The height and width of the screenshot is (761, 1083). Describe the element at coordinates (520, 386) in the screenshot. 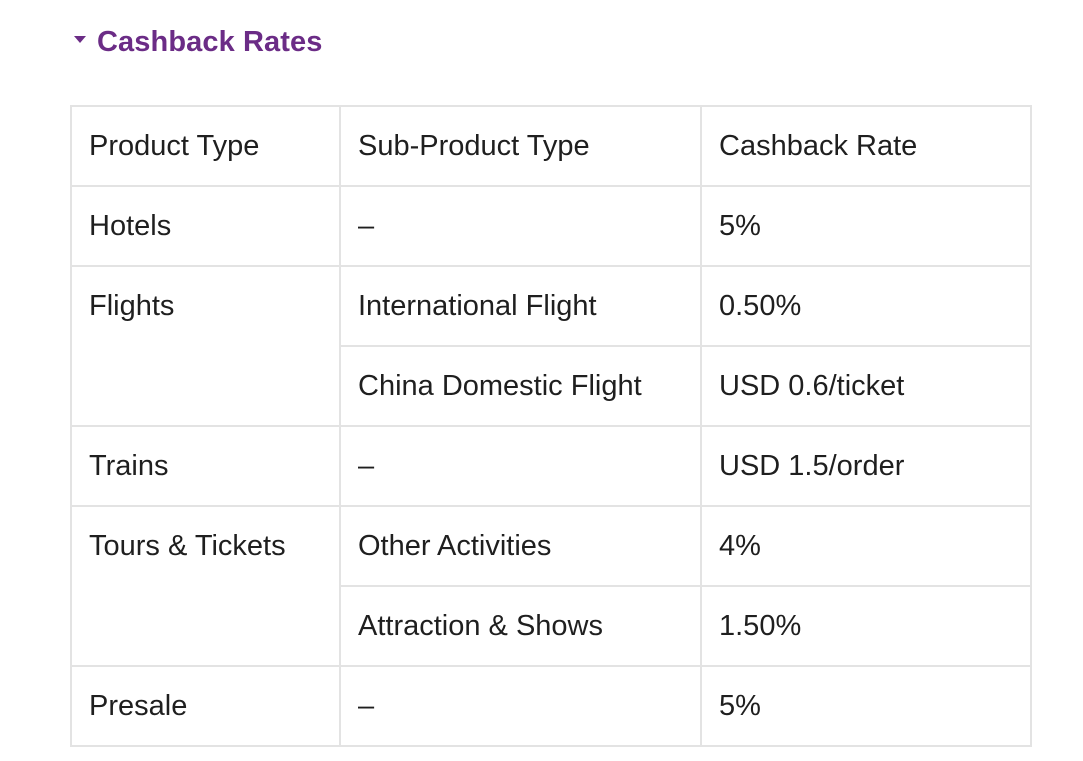

I see `cell-sub-product-type: China Domestic Flight` at that location.